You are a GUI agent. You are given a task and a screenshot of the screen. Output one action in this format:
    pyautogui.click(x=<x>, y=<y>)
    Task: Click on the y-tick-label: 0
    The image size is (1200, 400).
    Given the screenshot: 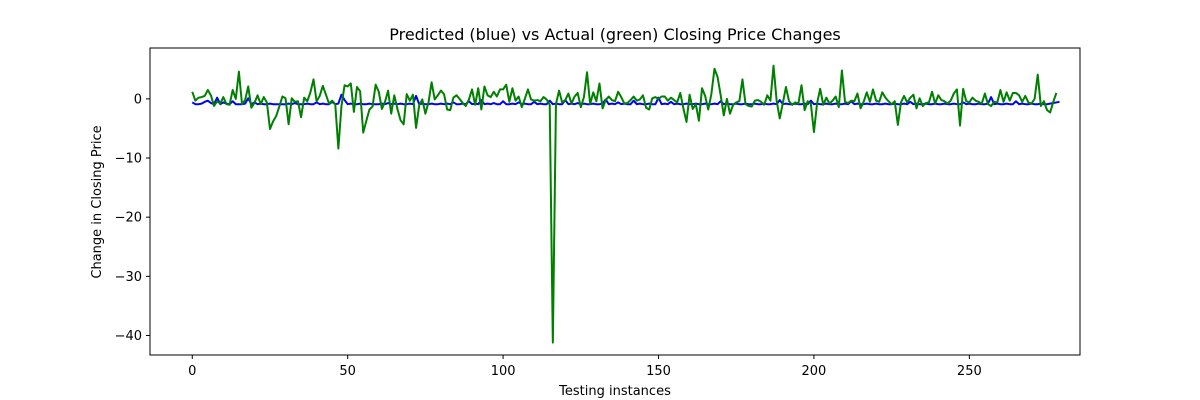 What is the action you would take?
    pyautogui.click(x=138, y=99)
    